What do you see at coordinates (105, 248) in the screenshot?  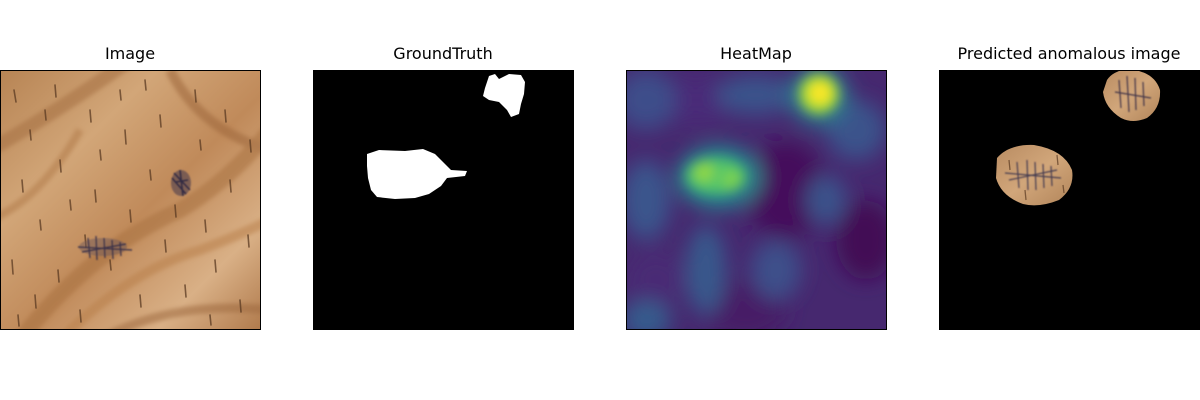 I see `defect-mark-center` at bounding box center [105, 248].